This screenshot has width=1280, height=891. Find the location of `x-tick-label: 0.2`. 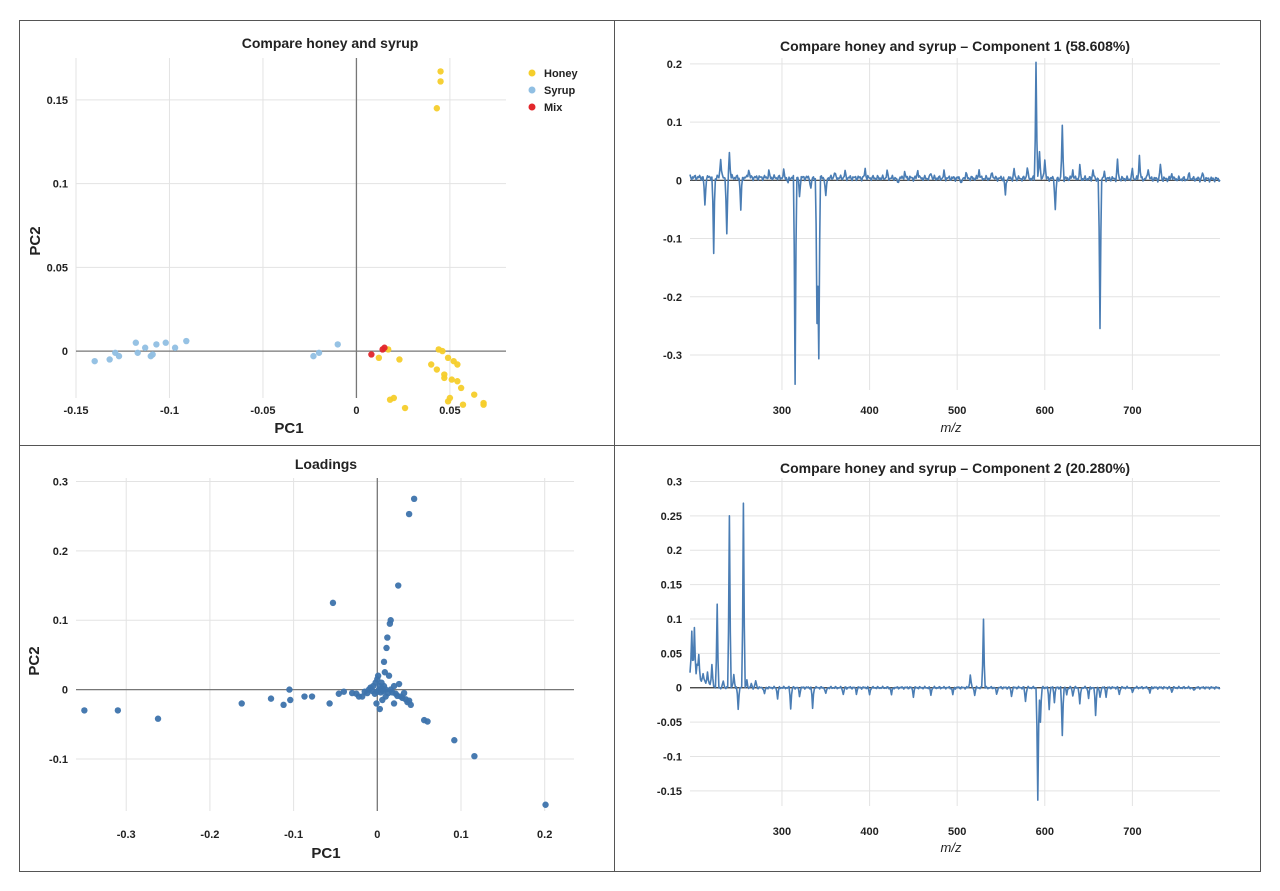

x-tick-label: 0.2 is located at coordinates (544, 835).